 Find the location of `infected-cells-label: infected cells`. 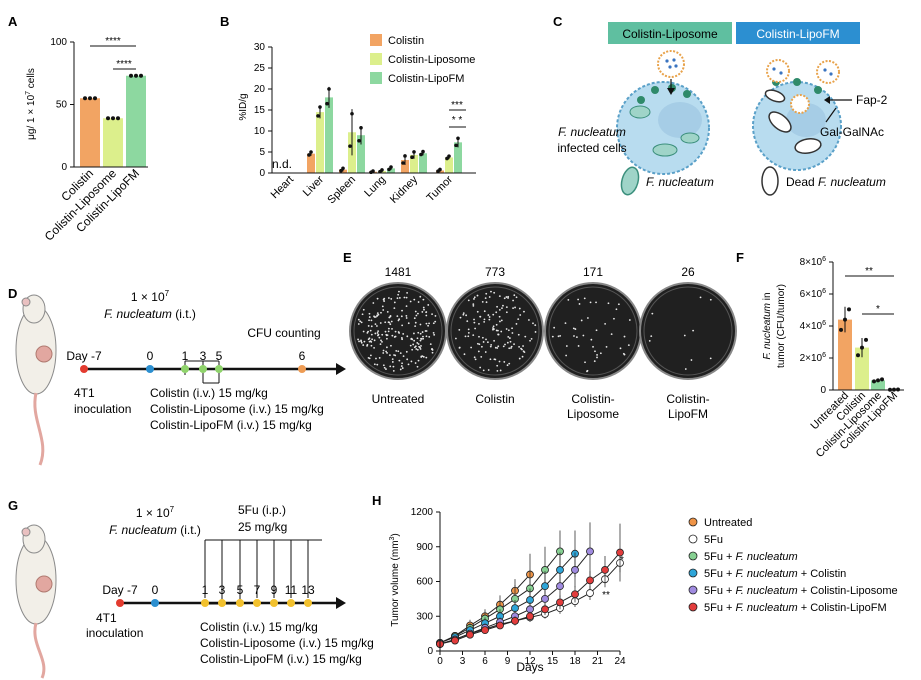

infected-cells-label: infected cells is located at coordinates (591, 148).